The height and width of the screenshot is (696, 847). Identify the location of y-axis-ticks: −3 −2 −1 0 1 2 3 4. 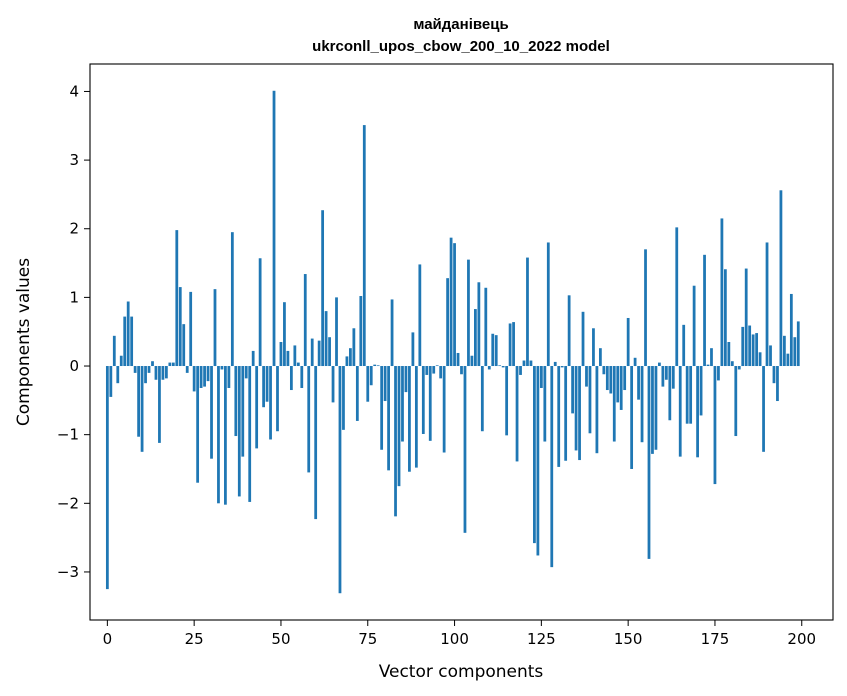
(73, 331).